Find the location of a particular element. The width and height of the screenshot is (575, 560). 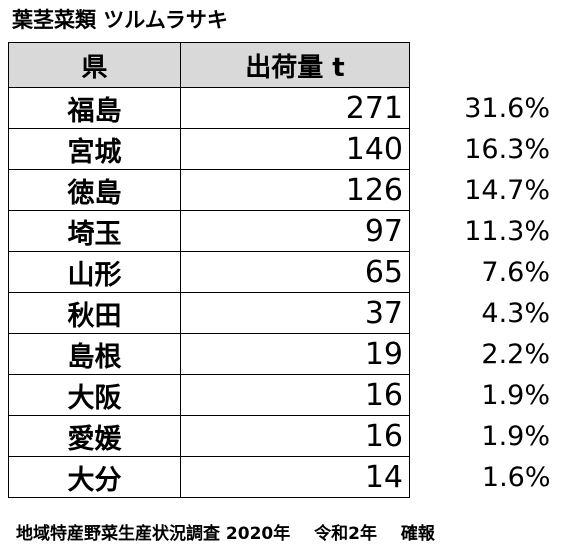

table-header-row: 県 出荷量 t is located at coordinates (281, 65).